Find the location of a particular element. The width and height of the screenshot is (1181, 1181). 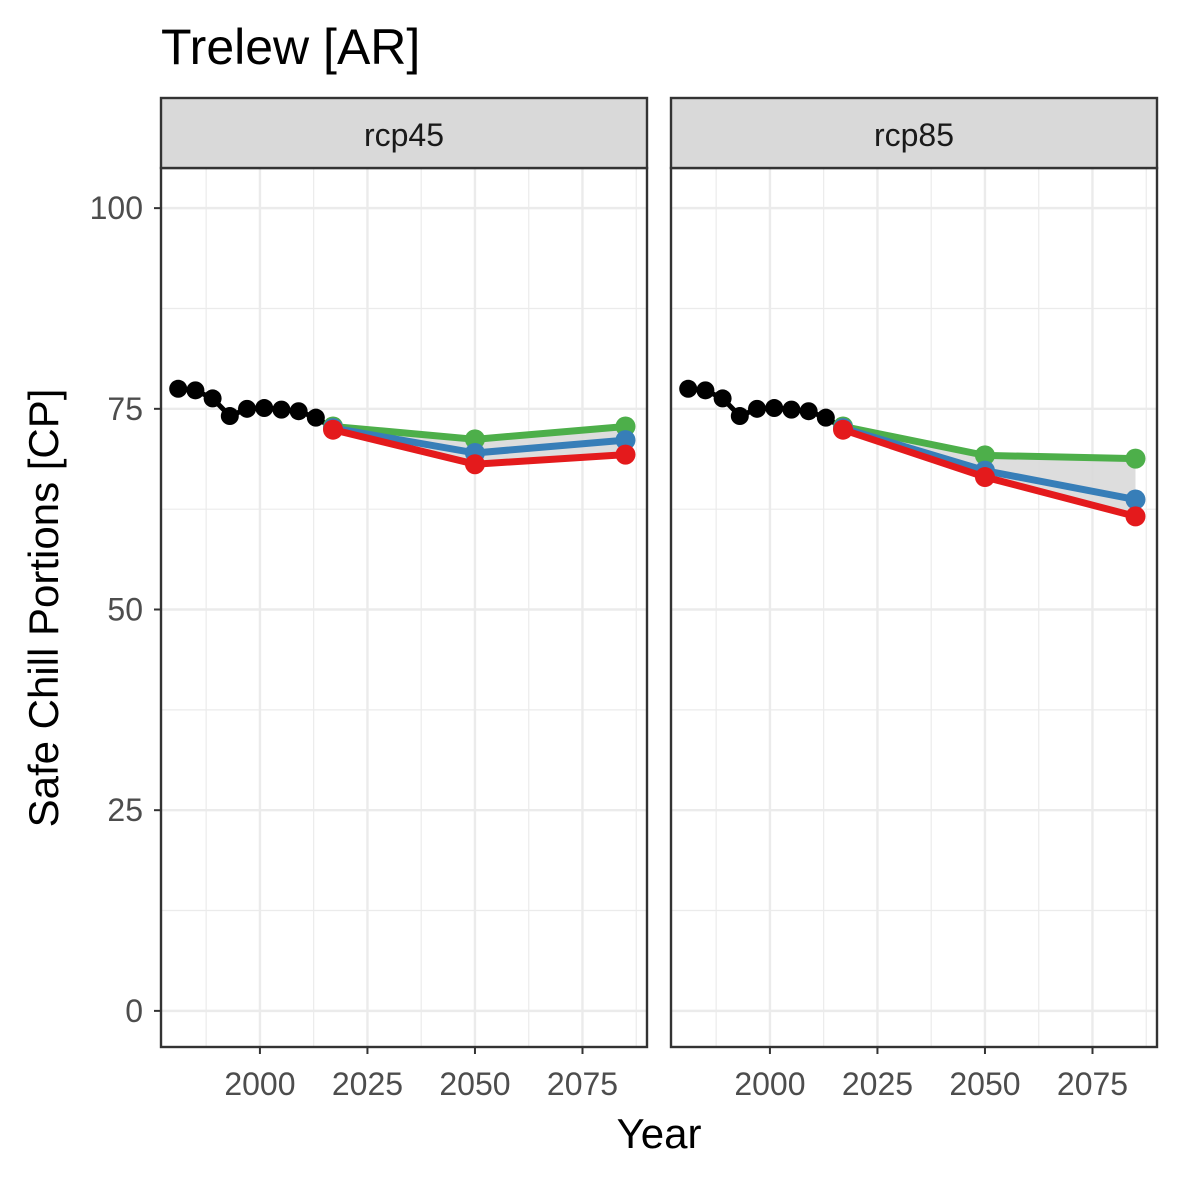

x-axis-title: Year is located at coordinates (659, 1133).